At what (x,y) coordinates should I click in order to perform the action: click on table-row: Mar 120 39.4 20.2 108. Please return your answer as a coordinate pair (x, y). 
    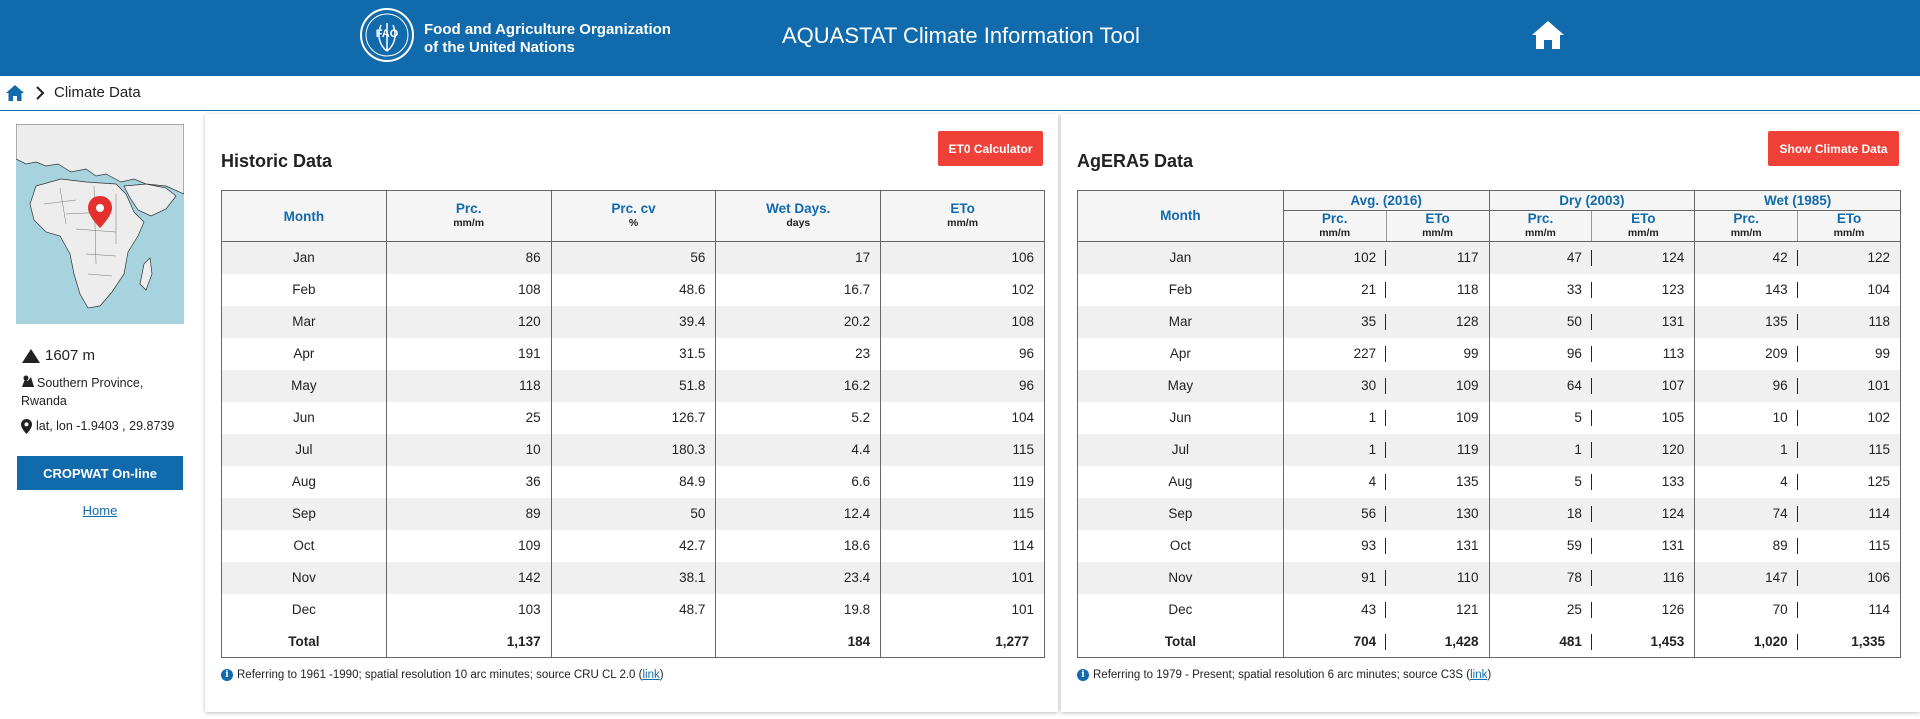
    Looking at the image, I should click on (633, 321).